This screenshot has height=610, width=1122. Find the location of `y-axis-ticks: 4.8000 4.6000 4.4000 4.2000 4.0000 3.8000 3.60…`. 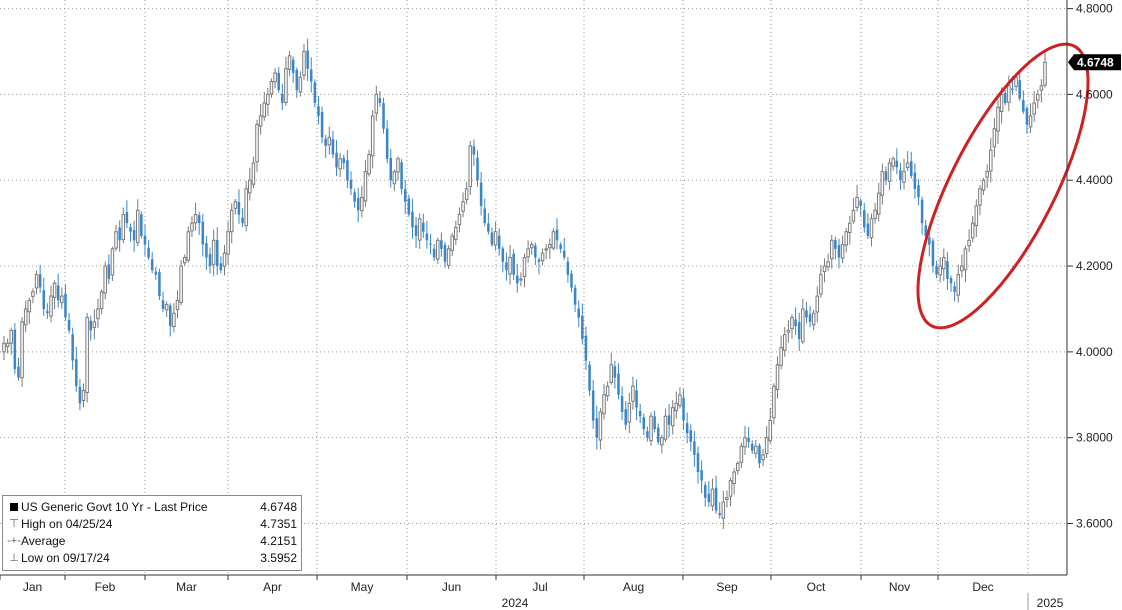

y-axis-ticks: 4.8000 4.6000 4.4000 4.2000 4.0000 3.8000 3.60… is located at coordinates (1090, 266).